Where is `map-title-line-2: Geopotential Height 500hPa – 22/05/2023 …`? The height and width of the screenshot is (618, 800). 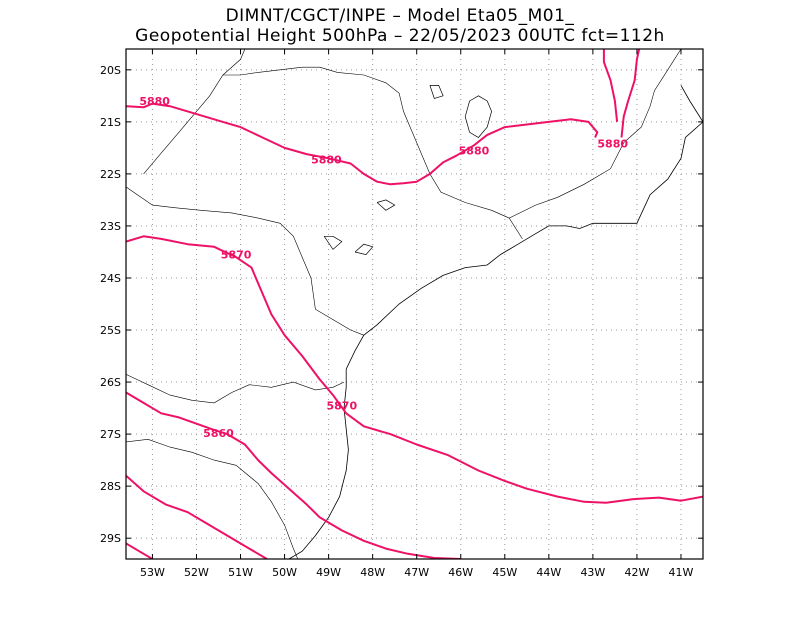 map-title-line-2: Geopotential Height 500hPa – 22/05/2023 … is located at coordinates (400, 36).